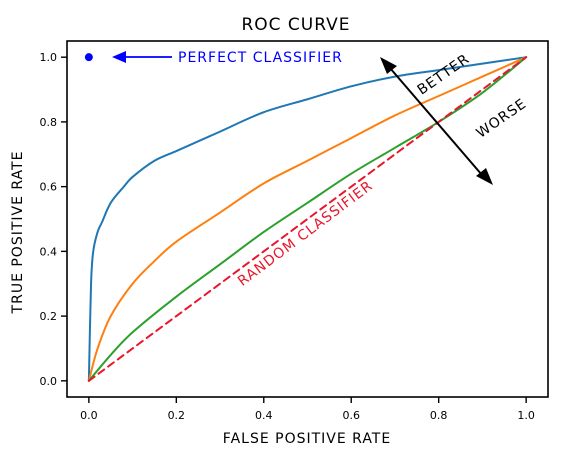  What do you see at coordinates (526, 415) in the screenshot?
I see `x-tick-label: 1.0` at bounding box center [526, 415].